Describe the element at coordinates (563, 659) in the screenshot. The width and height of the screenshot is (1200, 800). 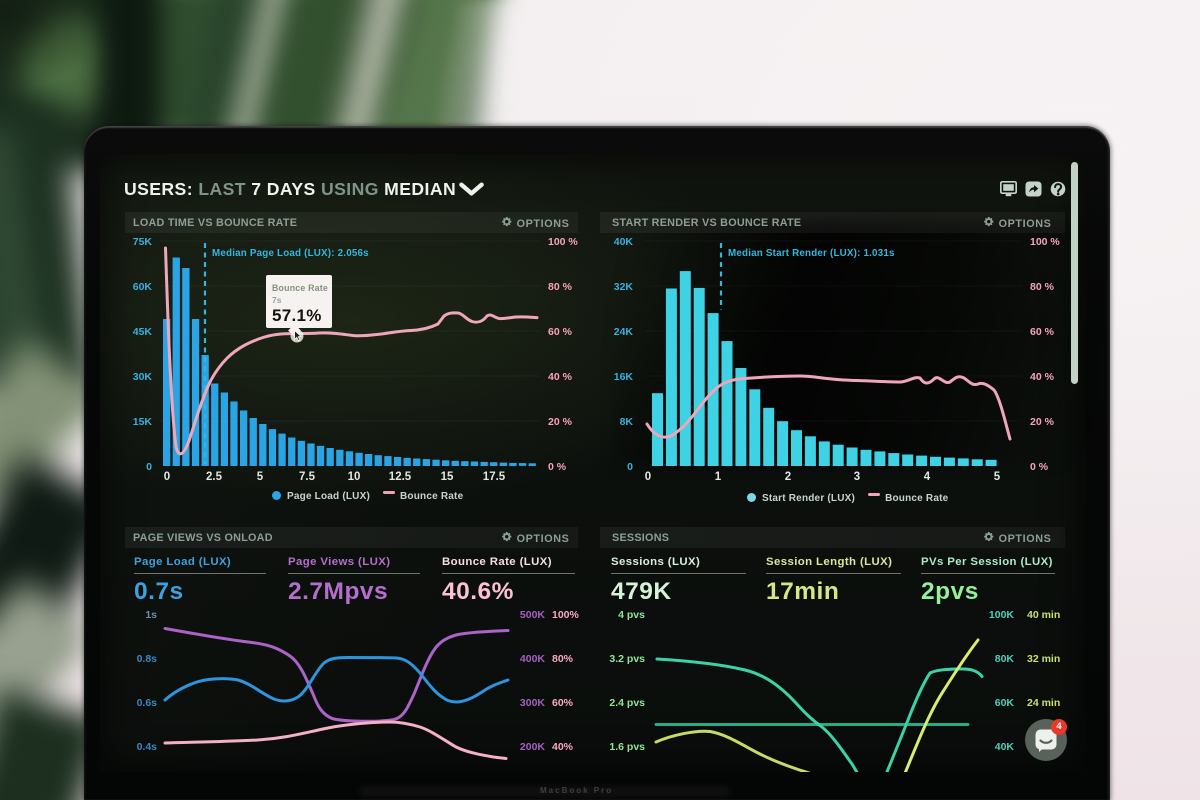
I see `svg-text: 80%` at that location.